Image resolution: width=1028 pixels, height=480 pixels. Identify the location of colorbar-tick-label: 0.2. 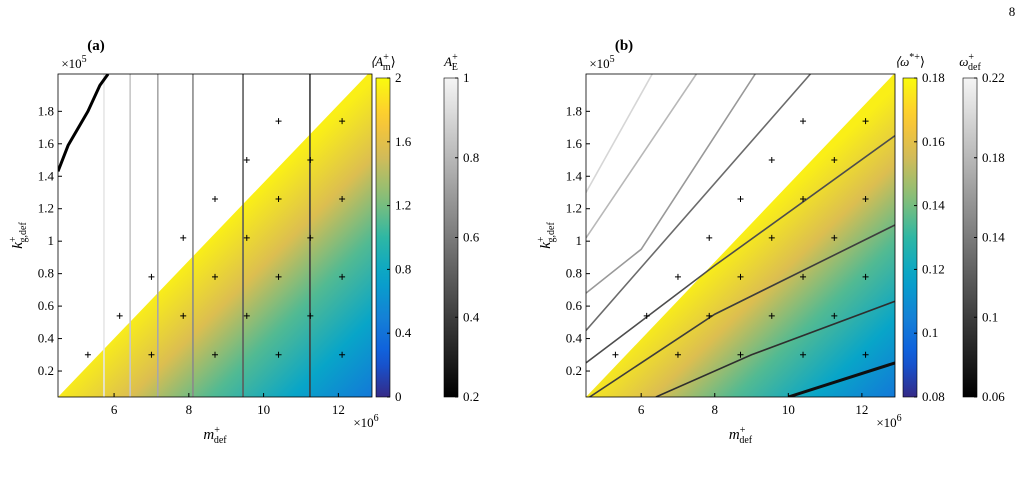
(471, 396).